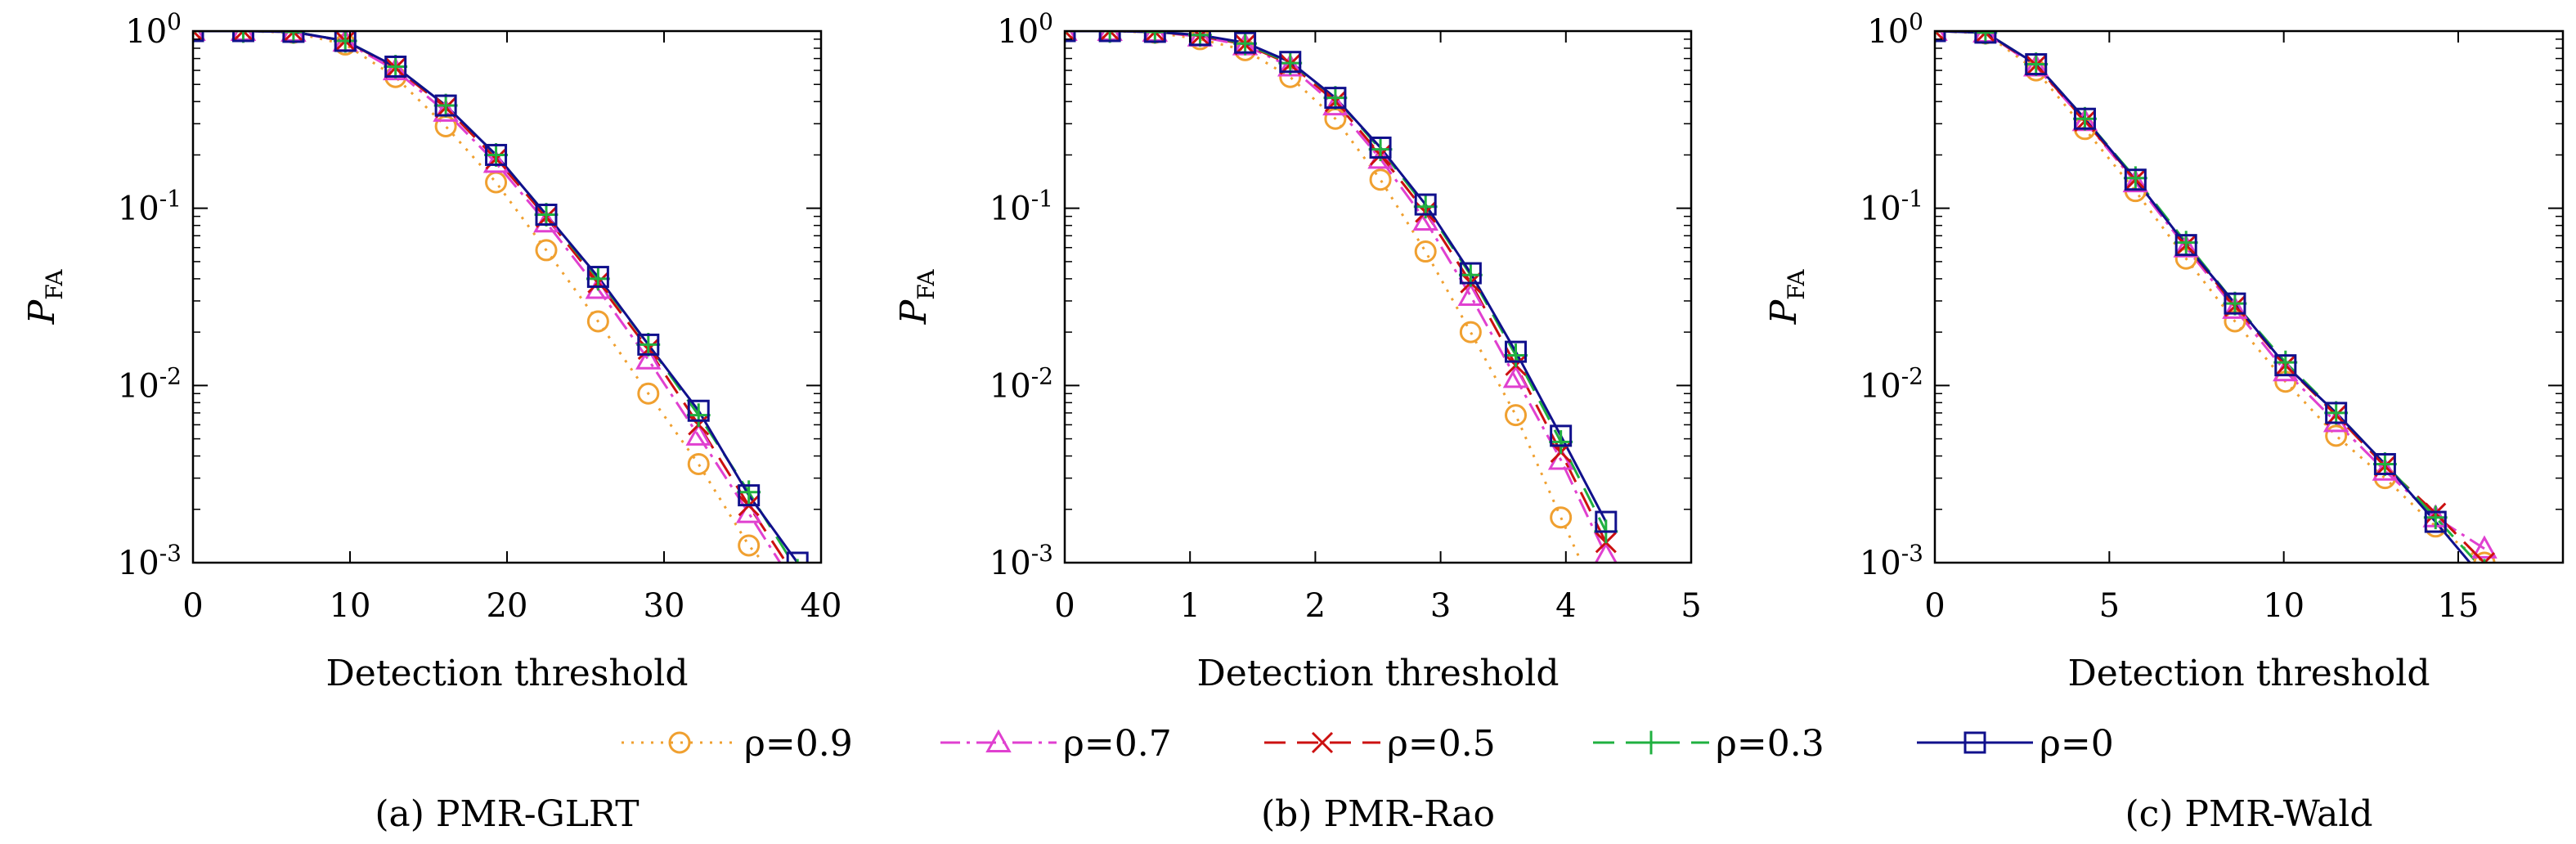 The width and height of the screenshot is (2576, 844). Describe the element at coordinates (1189, 606) in the screenshot. I see `x-tick-label: 1` at that location.